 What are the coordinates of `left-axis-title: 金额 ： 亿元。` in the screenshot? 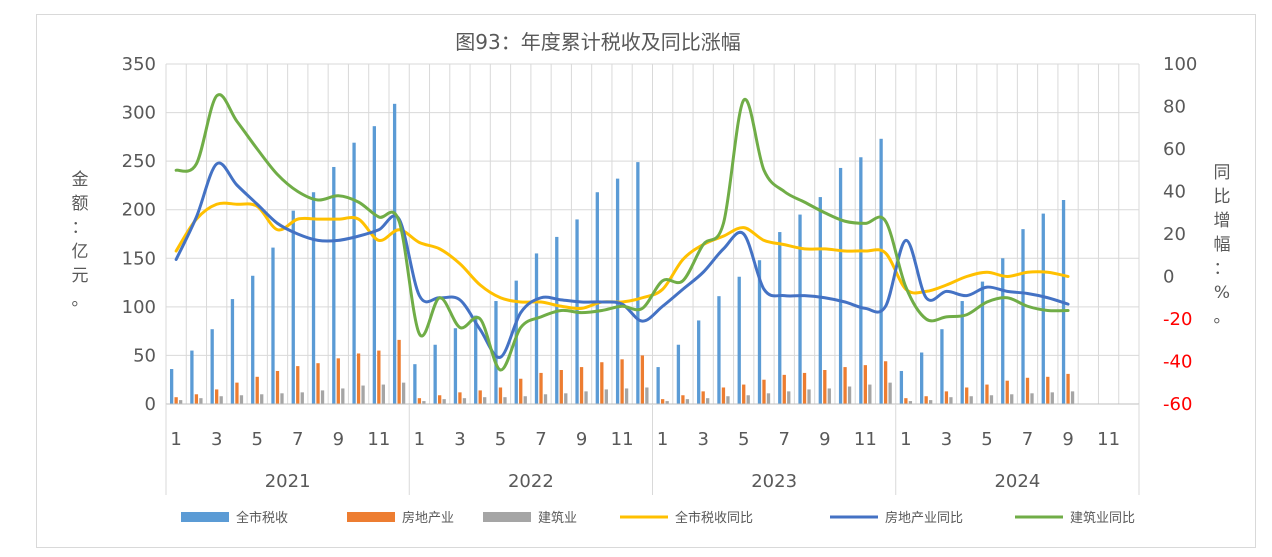 It's located at (80, 240).